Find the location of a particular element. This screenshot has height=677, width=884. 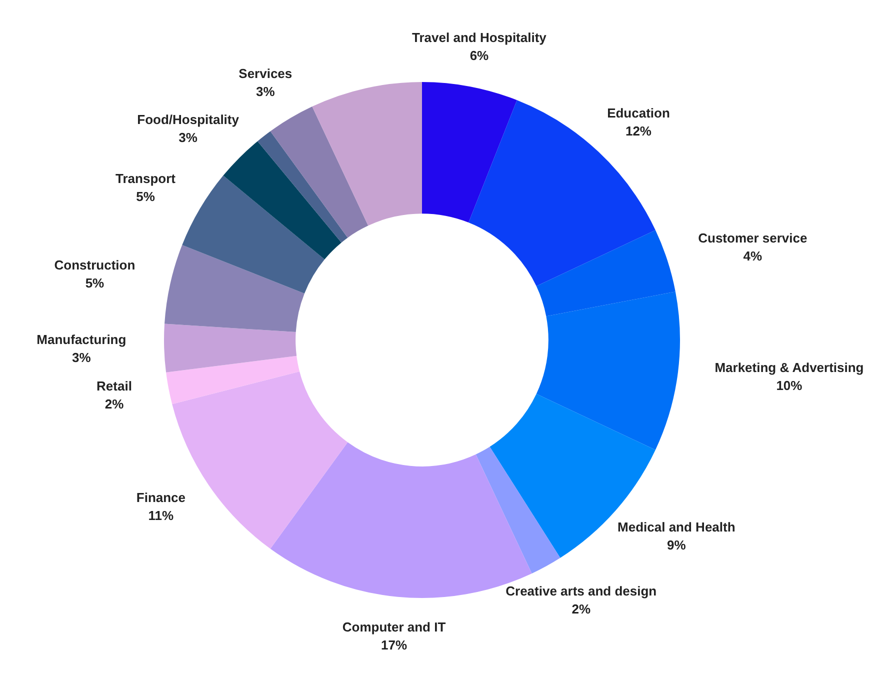

data-label: 6% is located at coordinates (480, 55).